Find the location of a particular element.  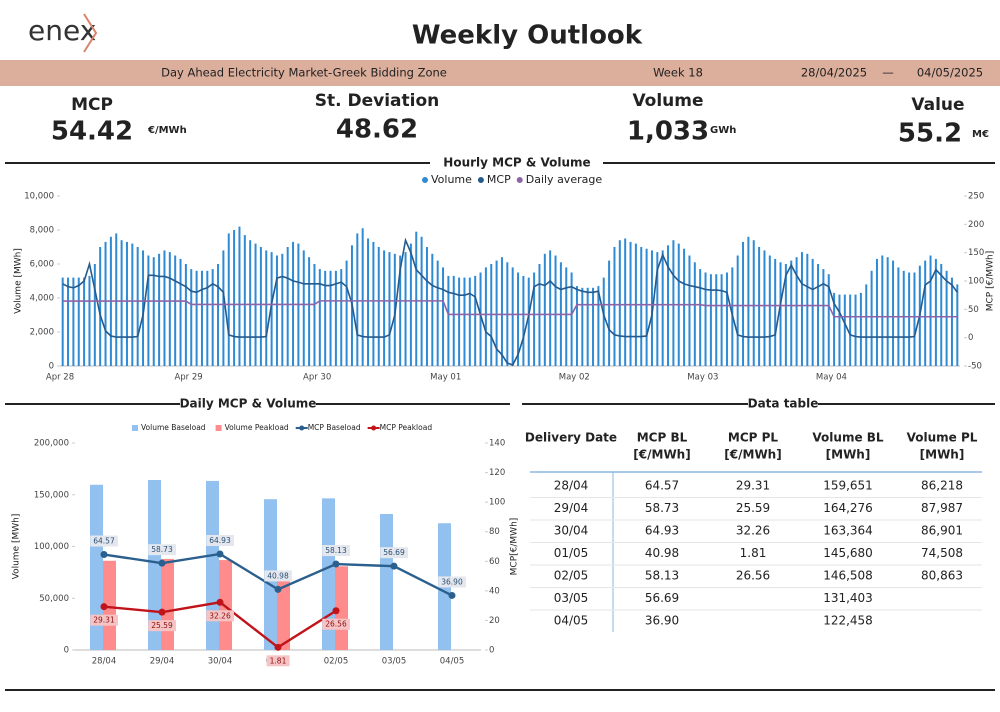

table-cell: 64.57 is located at coordinates (662, 486).